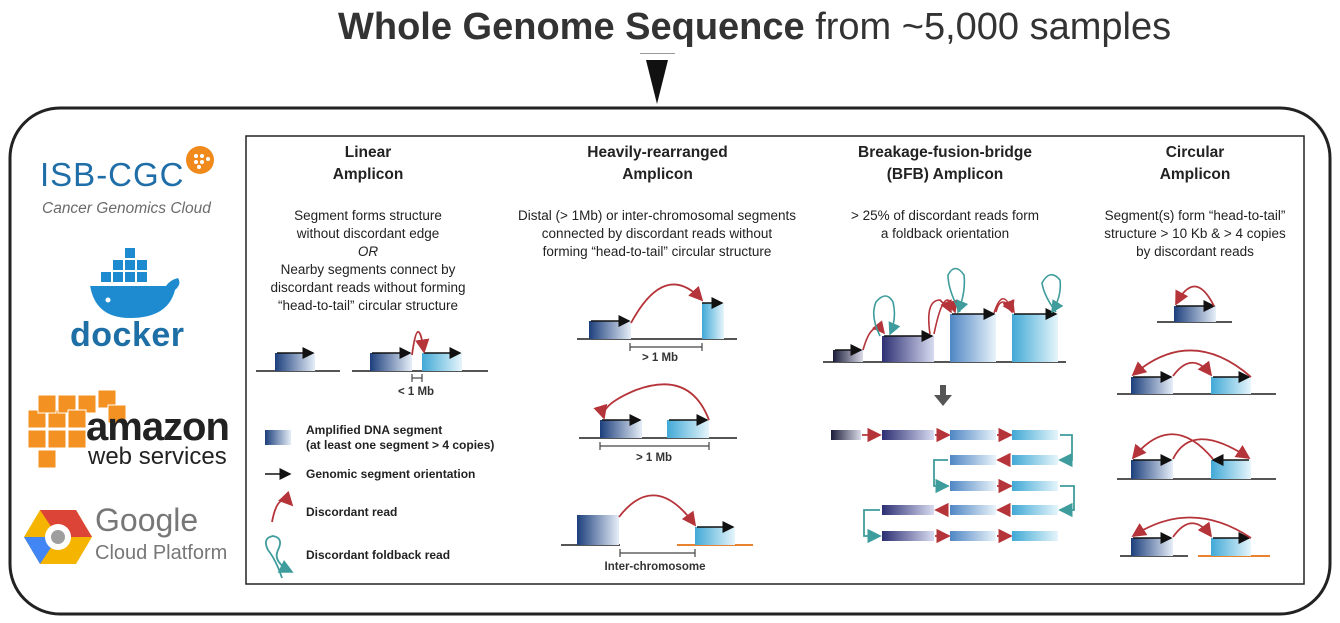 The width and height of the screenshot is (1340, 623). What do you see at coordinates (161, 553) in the screenshot?
I see `gcp-logo-sub: Cloud Platform` at bounding box center [161, 553].